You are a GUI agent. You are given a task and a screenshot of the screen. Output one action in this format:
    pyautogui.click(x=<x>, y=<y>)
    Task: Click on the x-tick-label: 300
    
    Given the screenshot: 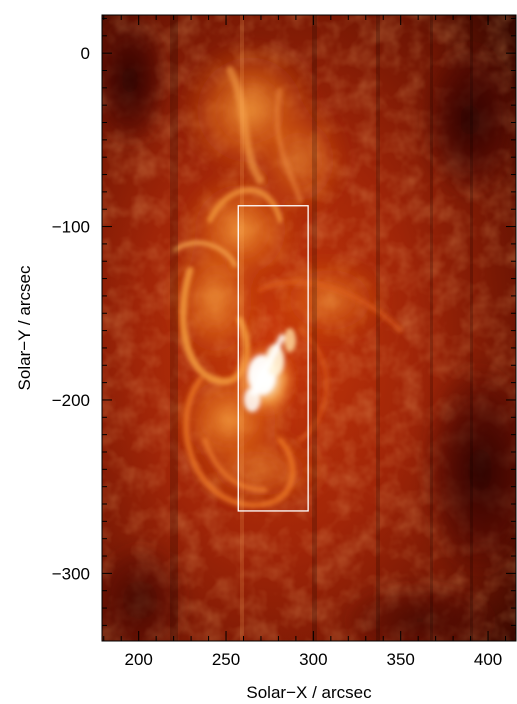 What is the action you would take?
    pyautogui.click(x=313, y=659)
    